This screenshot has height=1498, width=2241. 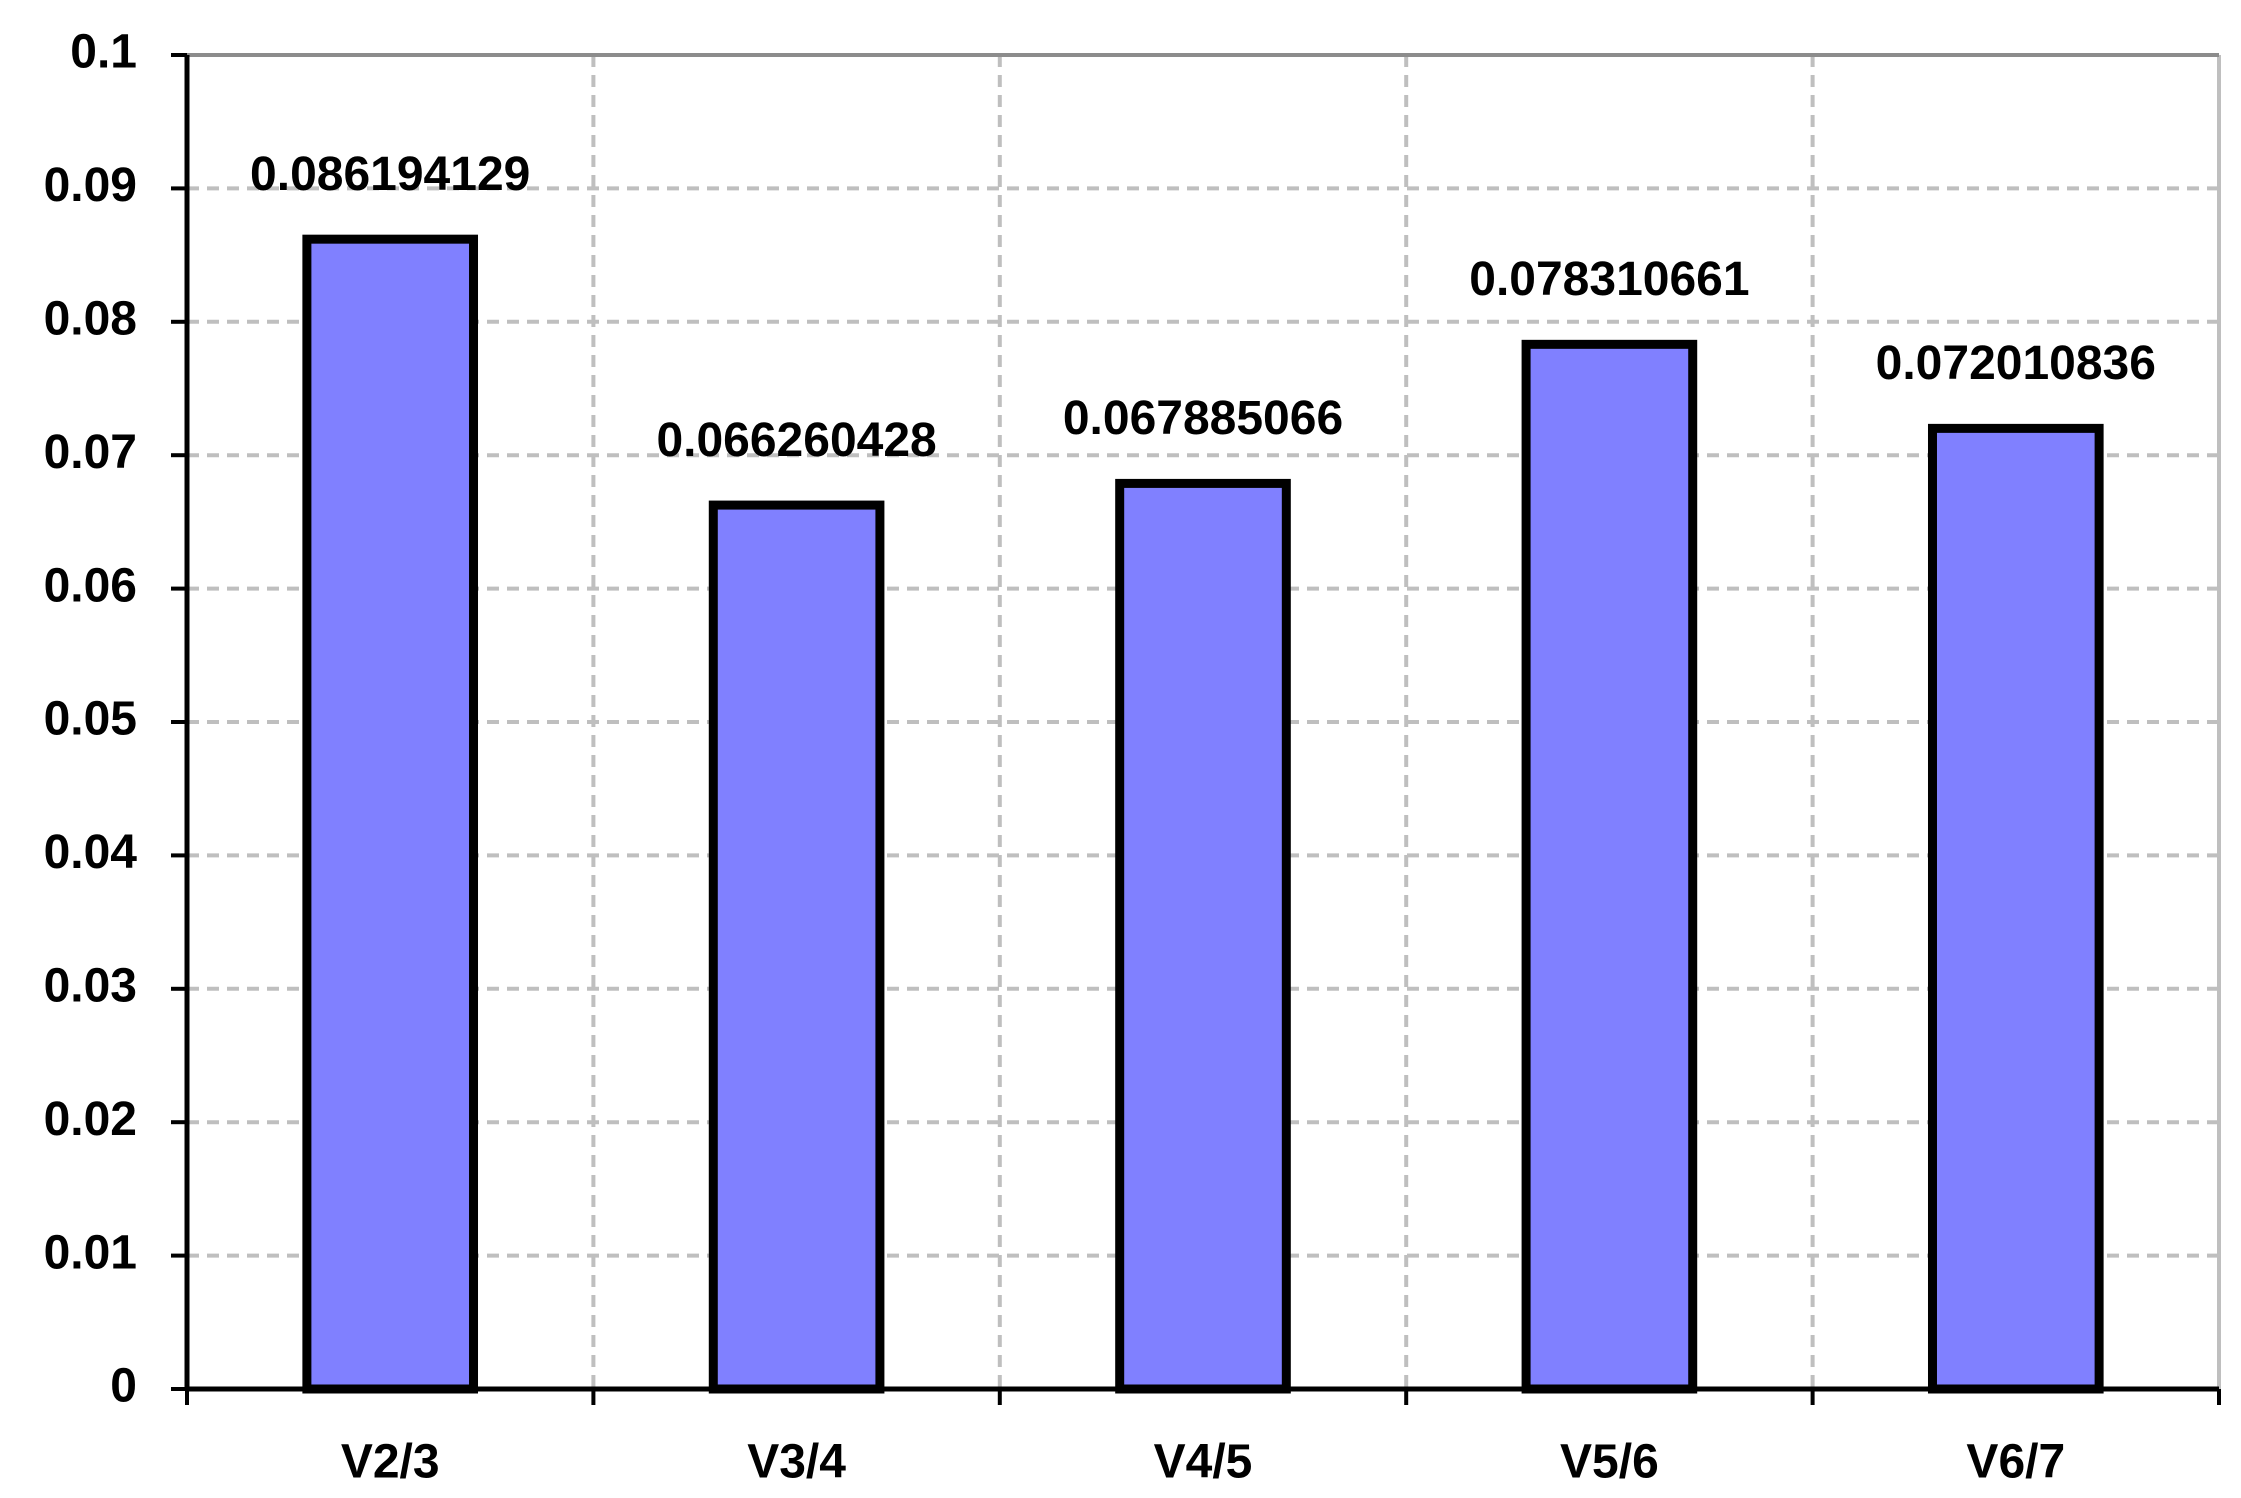 I want to click on y-tick-label: 0.01, so click(x=90, y=1252).